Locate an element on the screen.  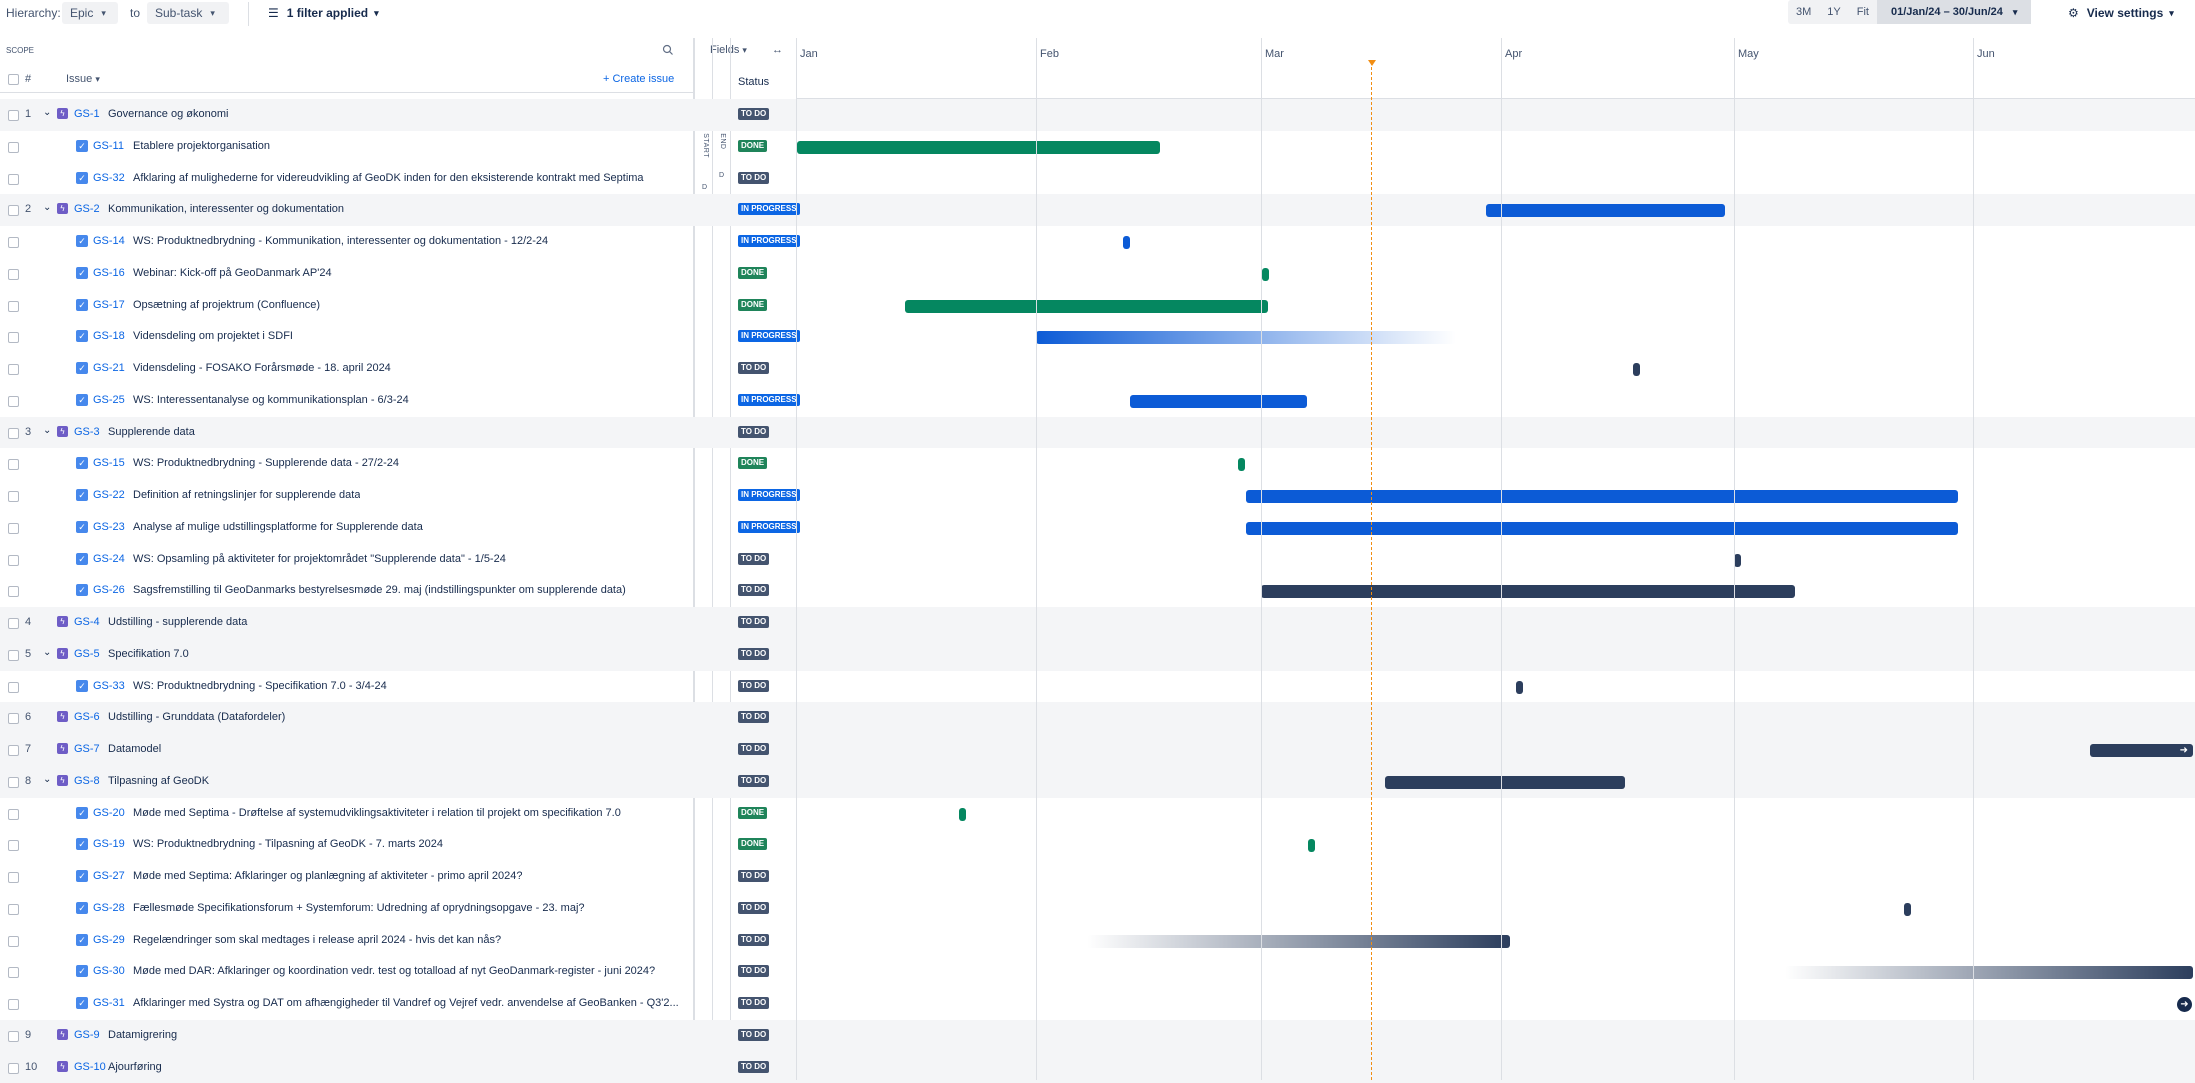
issue-key-link: GS-22 is located at coordinates (109, 495).